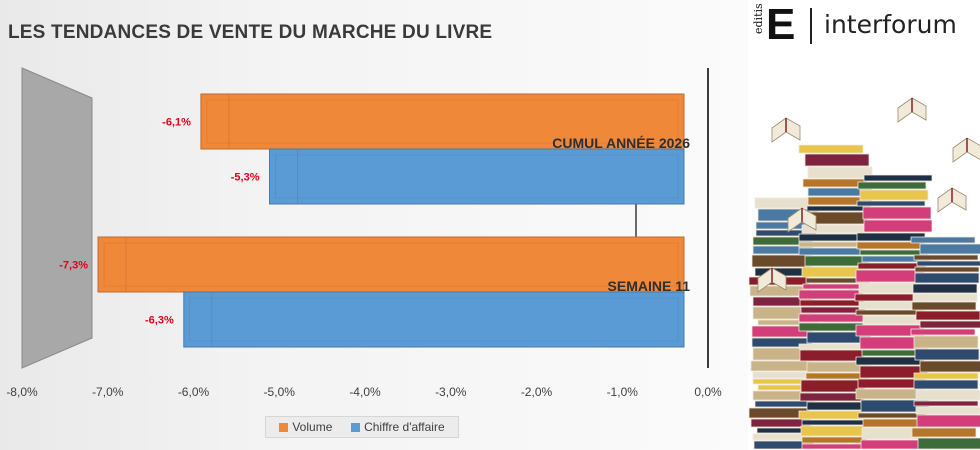 This screenshot has width=980, height=450. I want to click on legend-swatch-volume, so click(284, 427).